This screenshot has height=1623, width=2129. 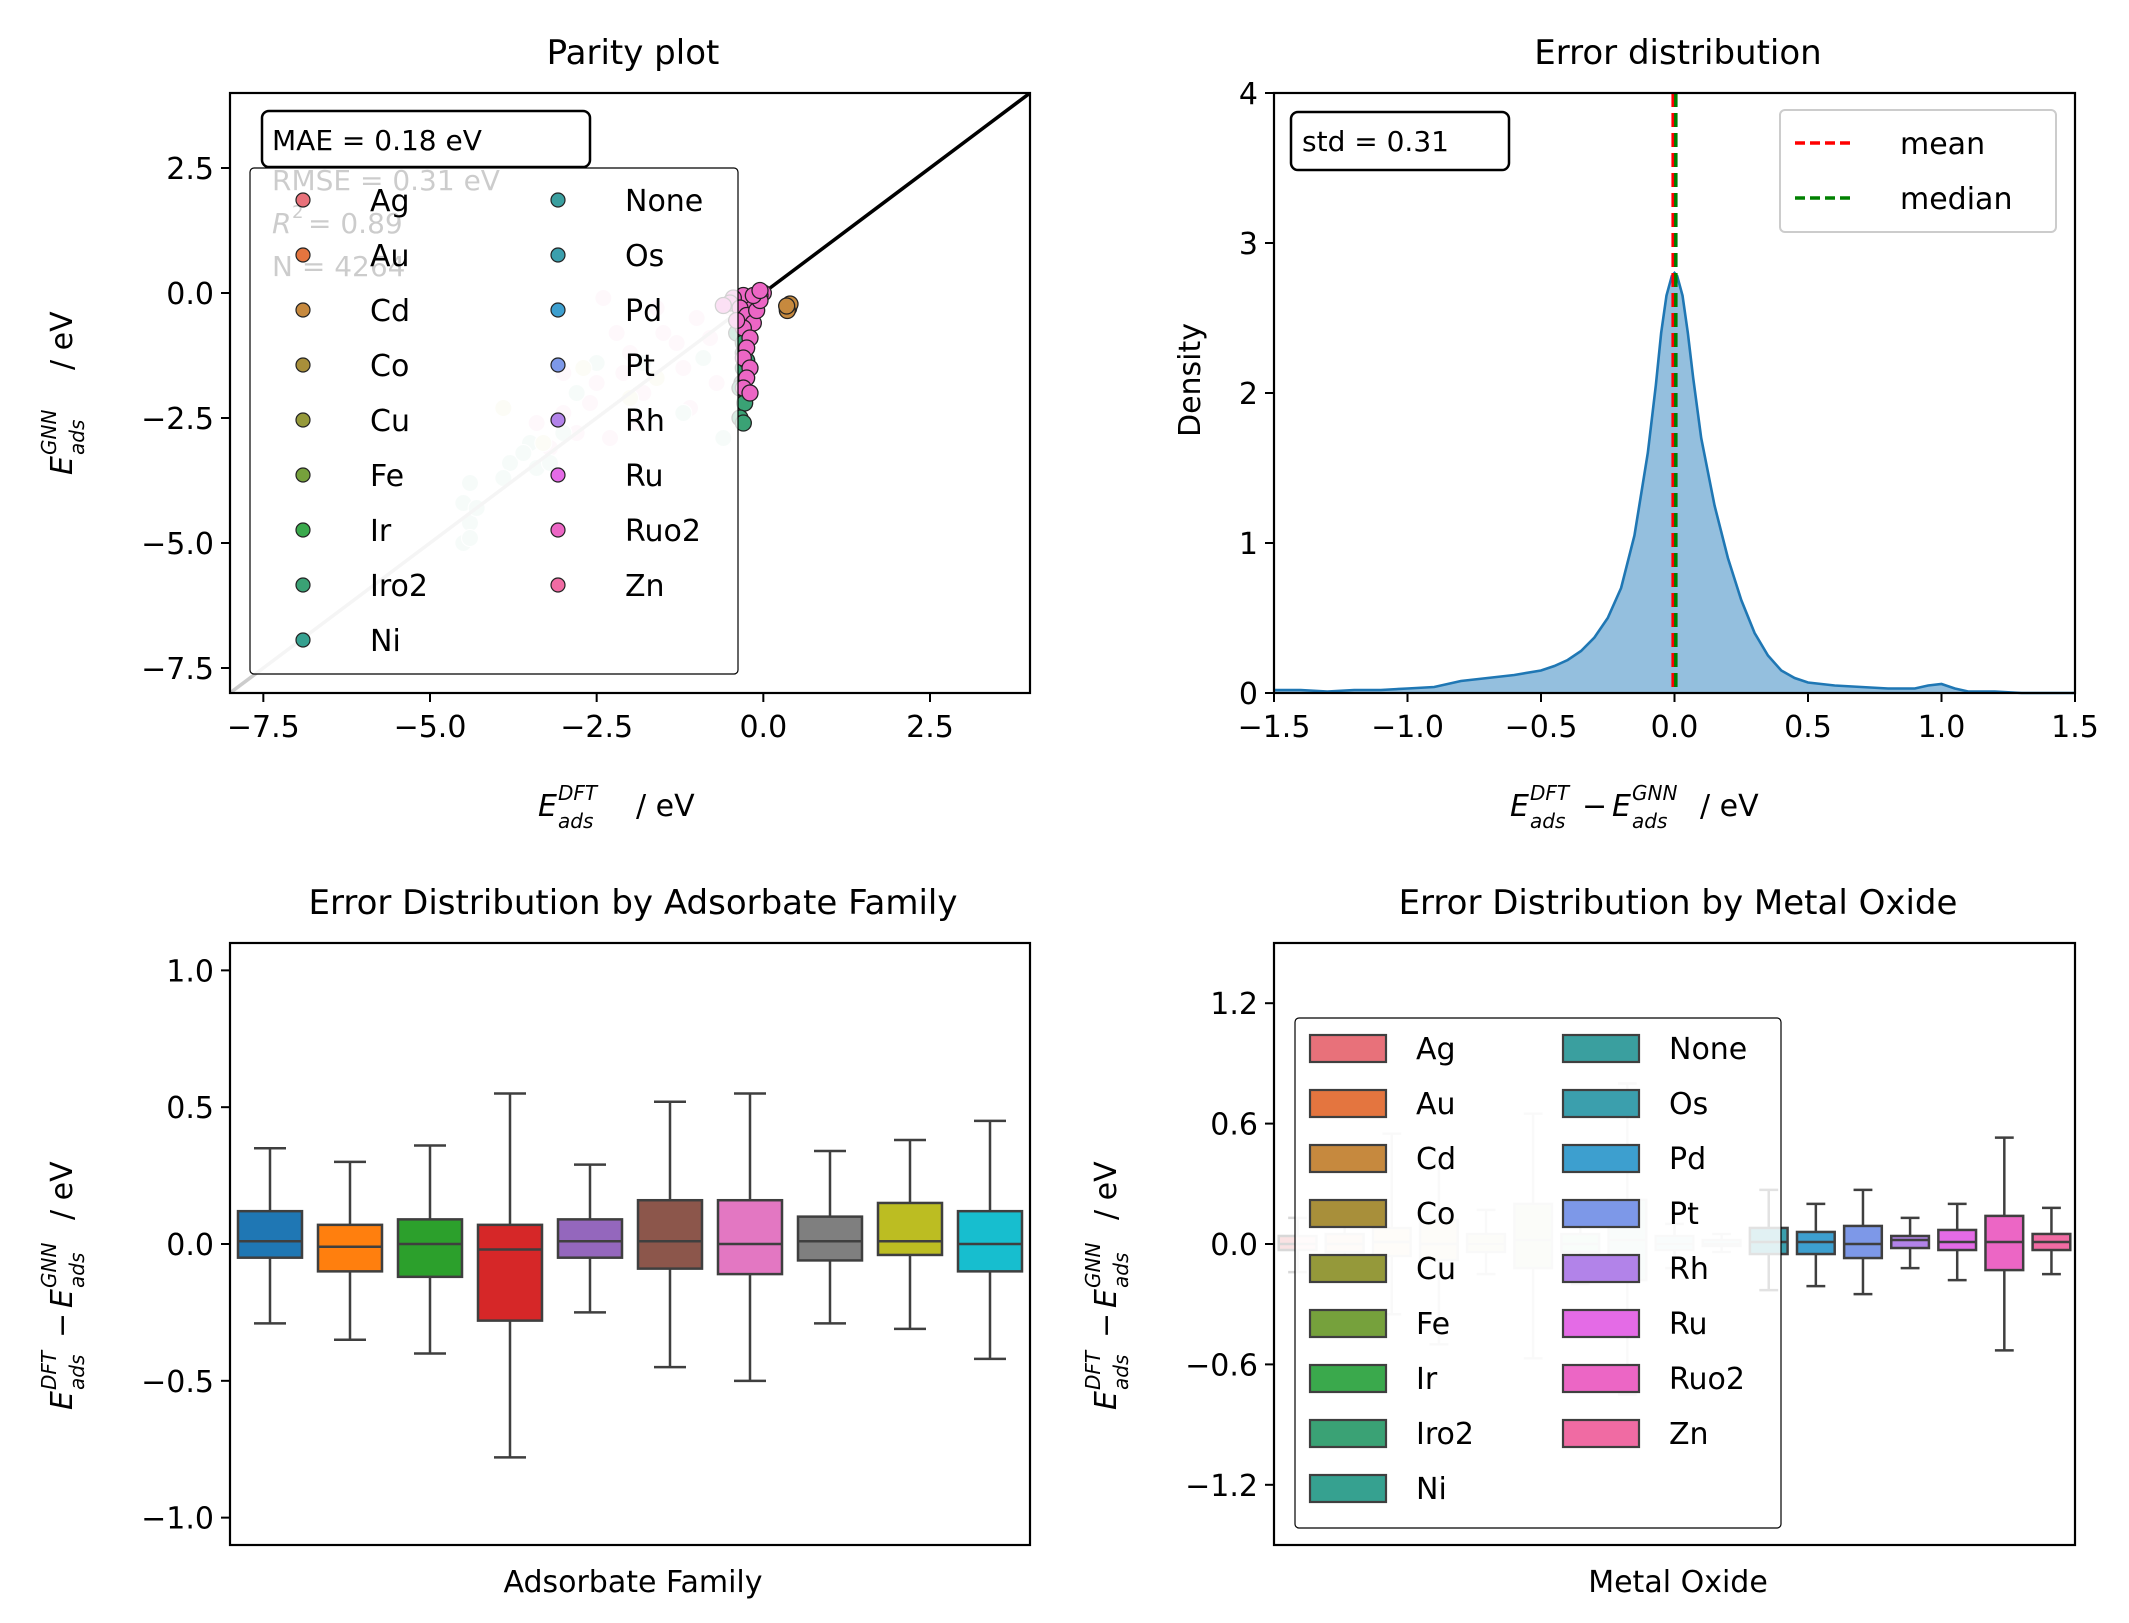 I want to click on scatter-point-ruo2, so click(x=760, y=290).